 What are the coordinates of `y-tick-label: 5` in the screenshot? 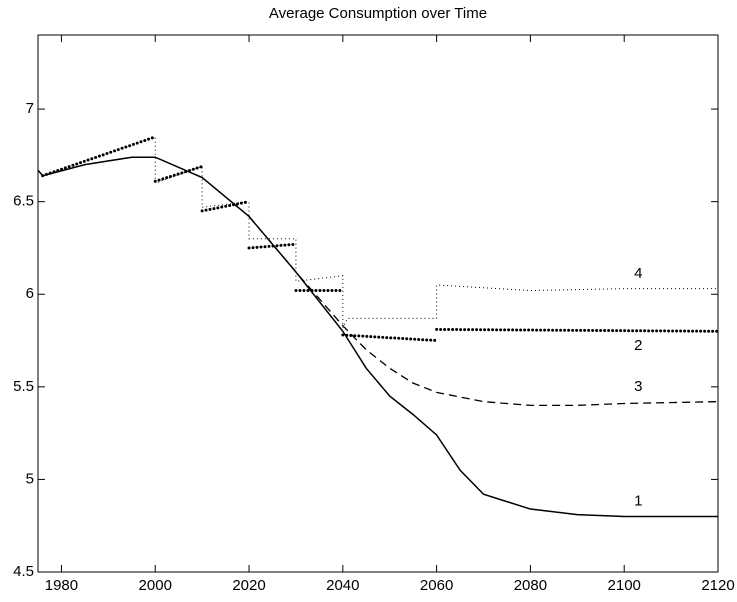 It's located at (30, 478).